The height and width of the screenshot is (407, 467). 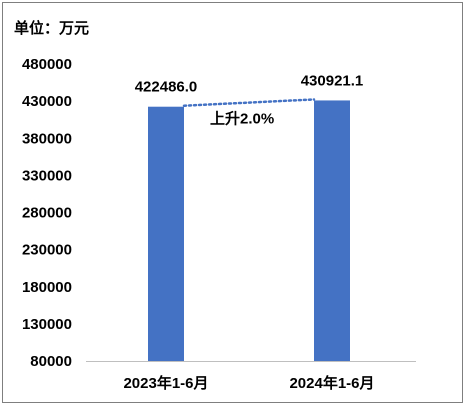 What do you see at coordinates (249, 102) in the screenshot?
I see `trend-line` at bounding box center [249, 102].